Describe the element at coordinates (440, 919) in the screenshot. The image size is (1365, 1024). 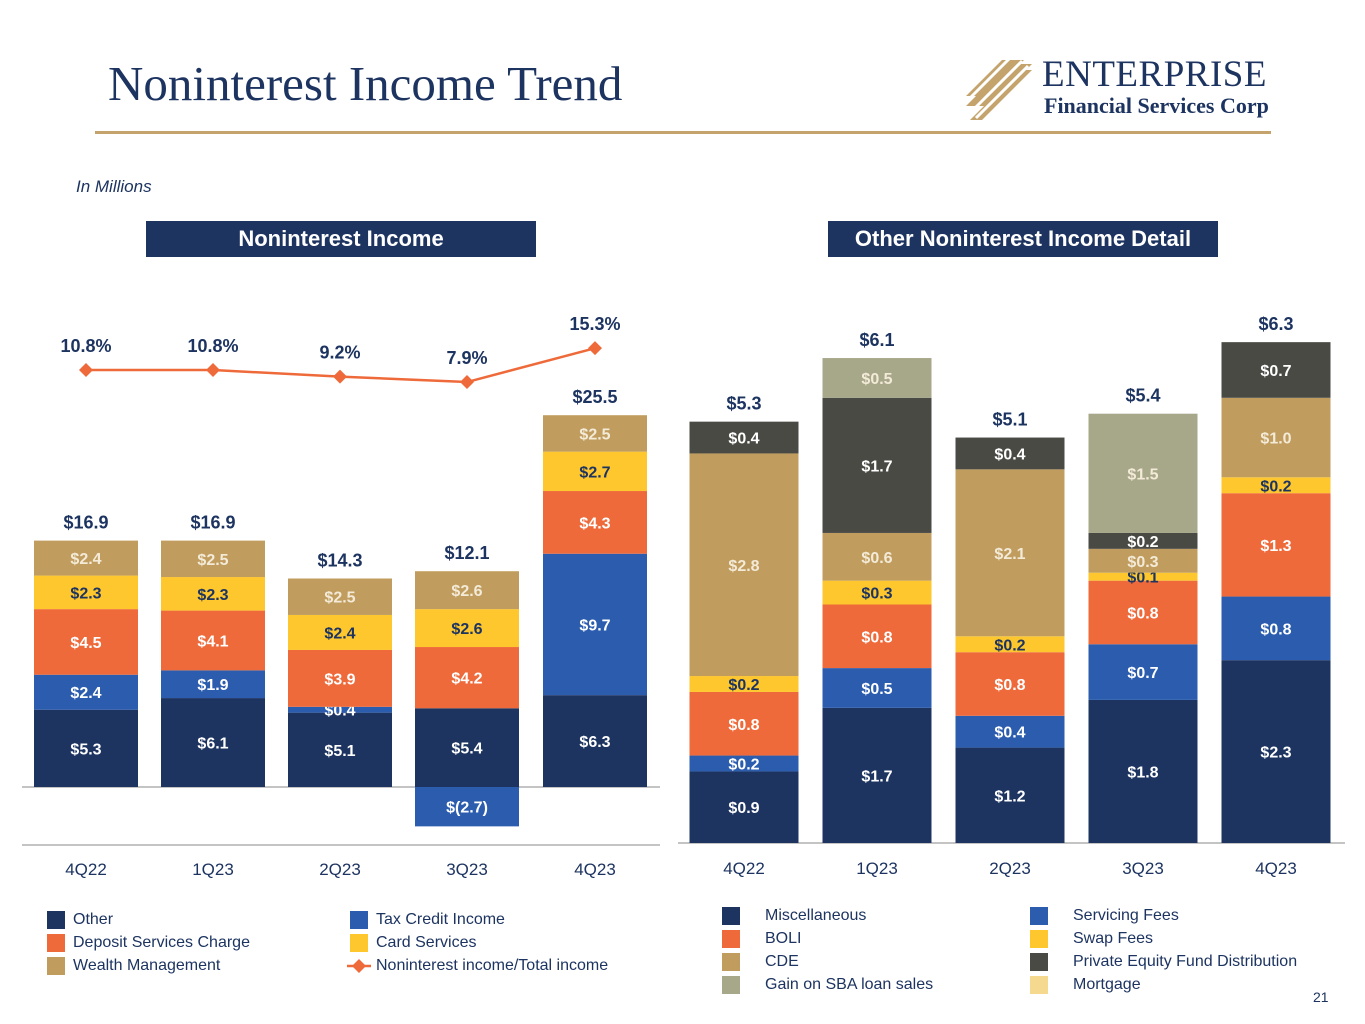
I see `legend-label: Tax Credit Income` at that location.